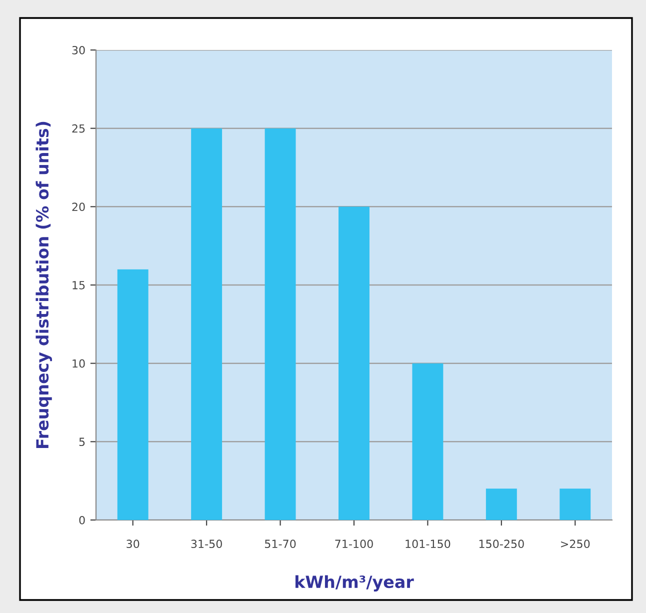 The height and width of the screenshot is (613, 646). I want to click on x-tick-label: 51-70, so click(280, 544).